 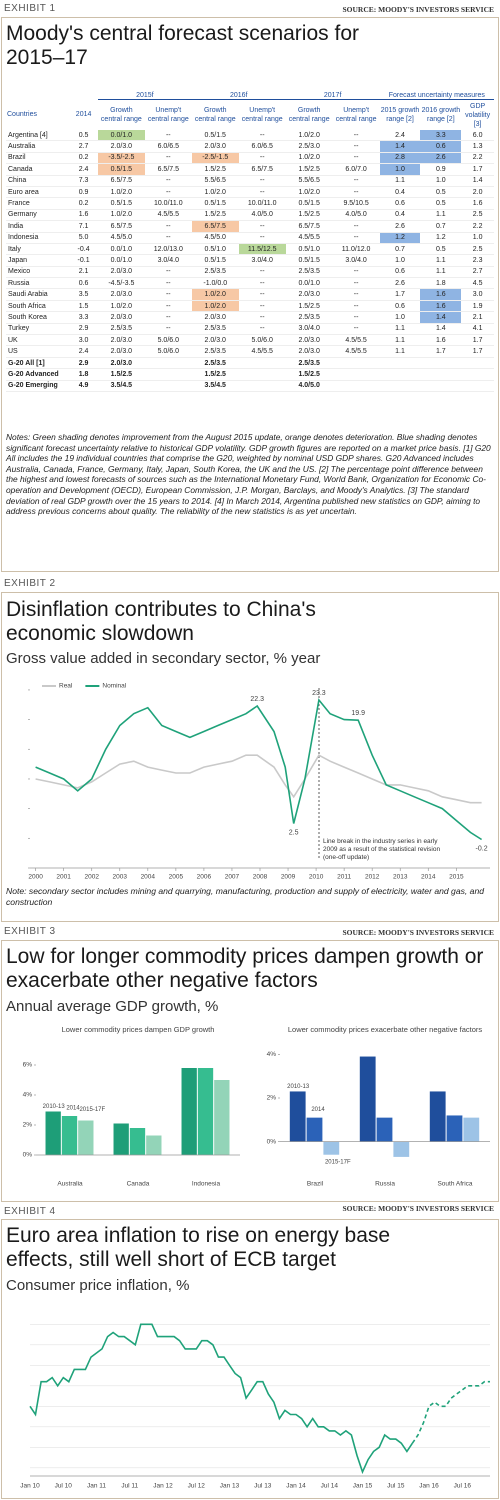 I want to click on table-cell: 4.9, so click(x=83, y=386).